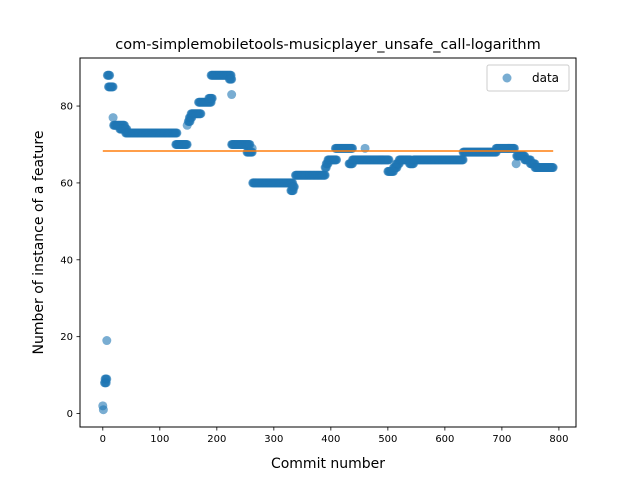 This screenshot has height=480, width=640. What do you see at coordinates (330, 439) in the screenshot?
I see `x-tick-label: 400` at bounding box center [330, 439].